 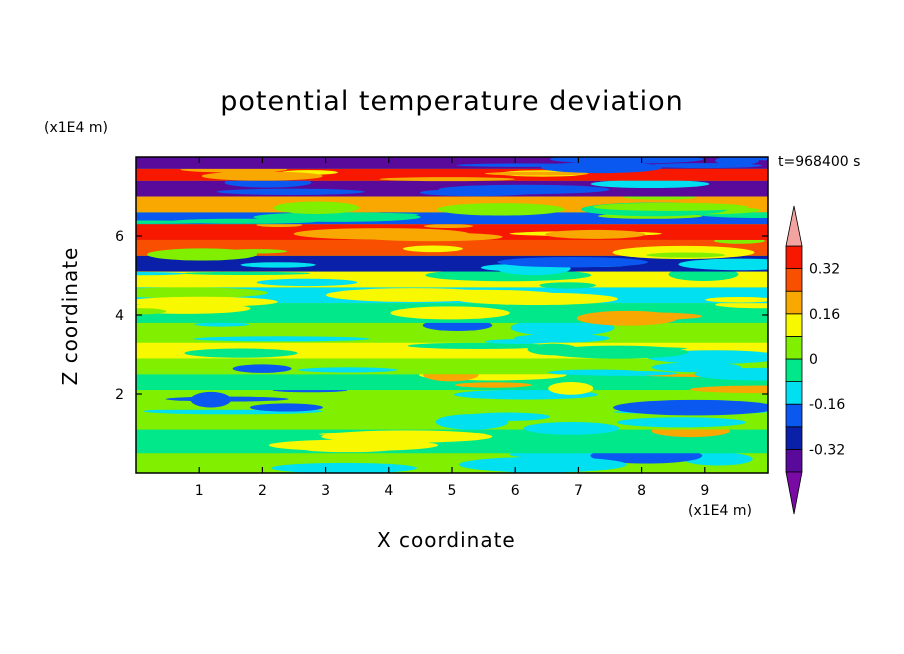 What do you see at coordinates (824, 315) in the screenshot?
I see `colorbar-tick-label: 0.16` at bounding box center [824, 315].